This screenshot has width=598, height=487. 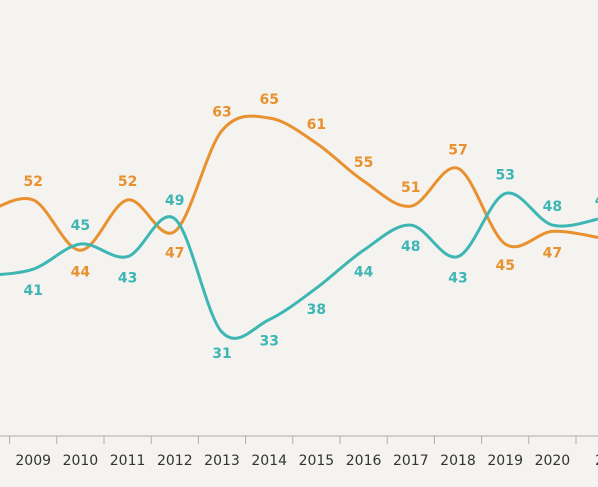 What do you see at coordinates (457, 150) in the screenshot?
I see `data-label: 57` at bounding box center [457, 150].